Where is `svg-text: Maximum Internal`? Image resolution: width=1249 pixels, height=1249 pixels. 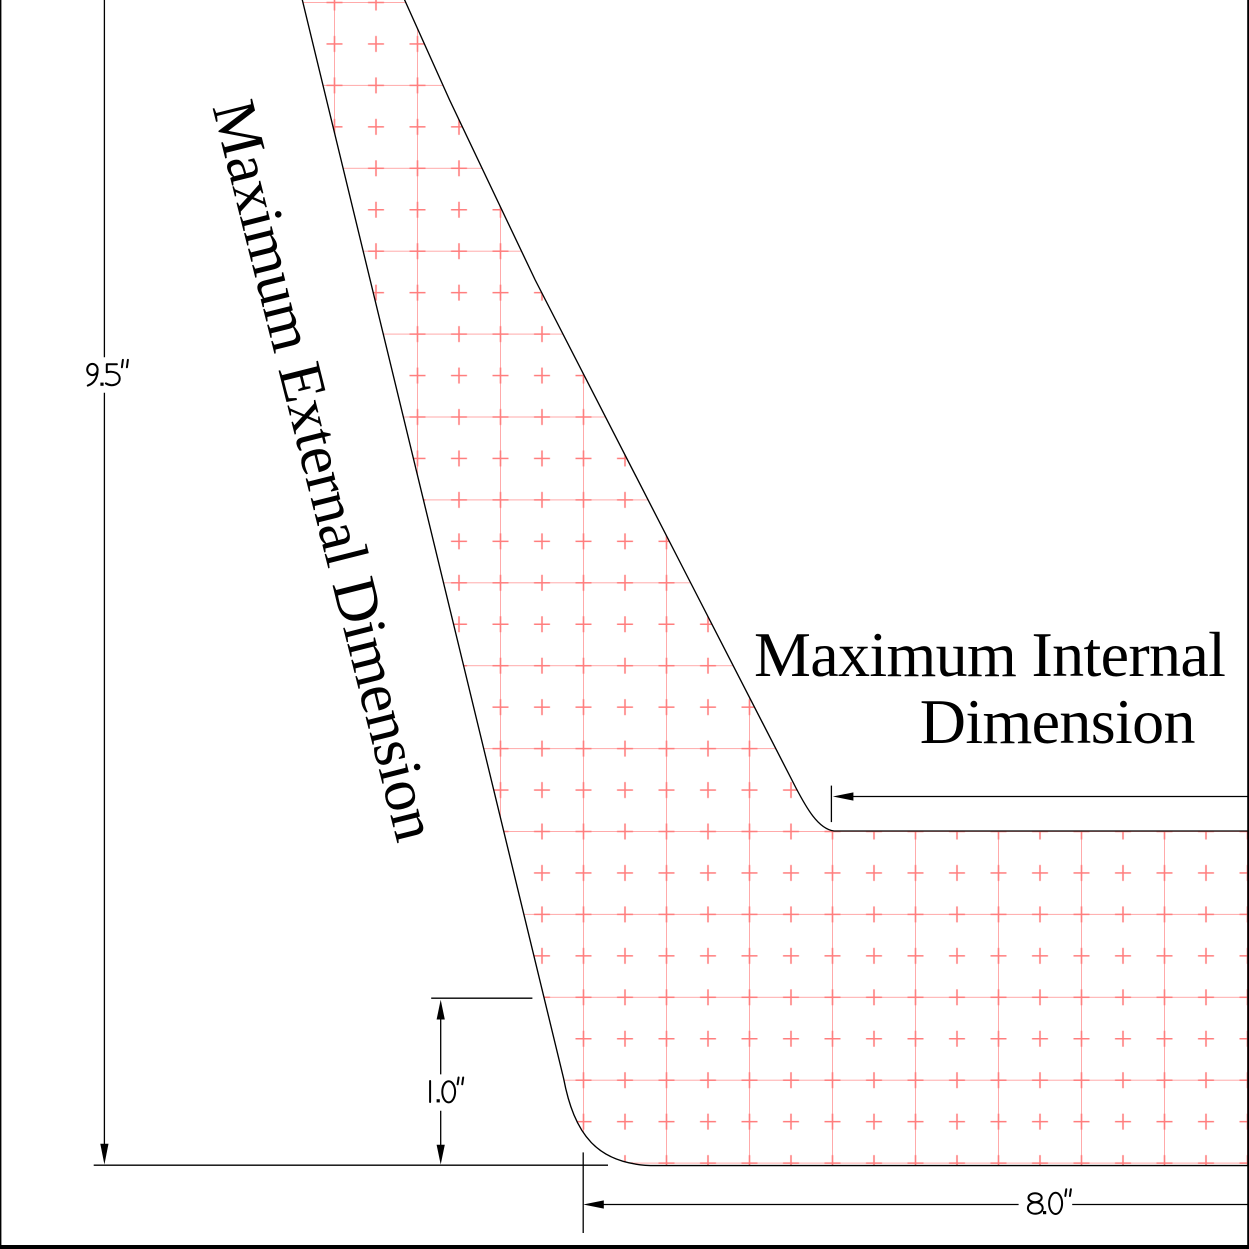
svg-text: Maximum Internal is located at coordinates (989, 654).